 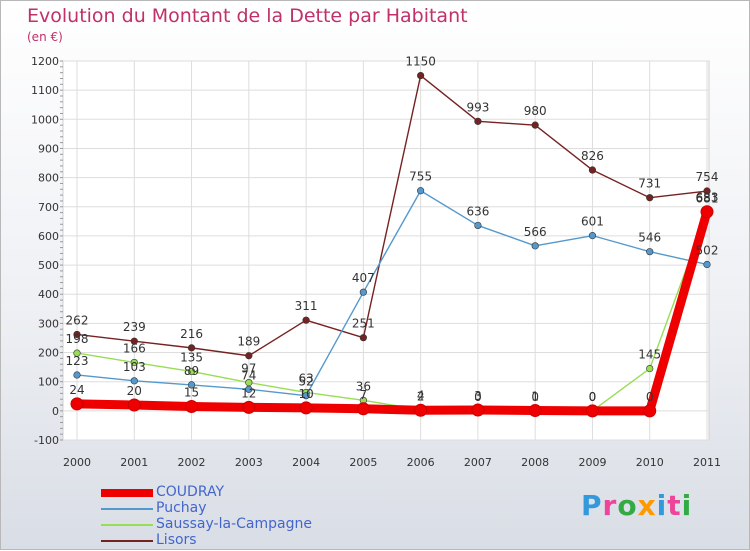 I want to click on data-label: 407, so click(x=363, y=278).